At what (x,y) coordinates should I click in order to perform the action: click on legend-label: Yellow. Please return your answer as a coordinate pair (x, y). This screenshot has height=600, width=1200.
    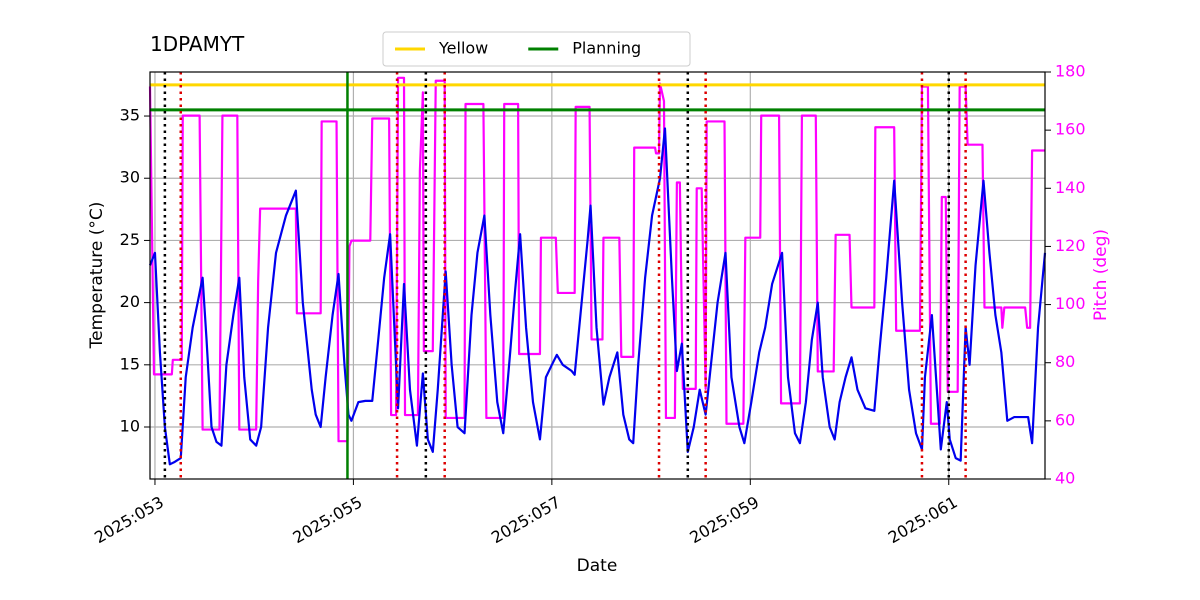
    Looking at the image, I should click on (463, 48).